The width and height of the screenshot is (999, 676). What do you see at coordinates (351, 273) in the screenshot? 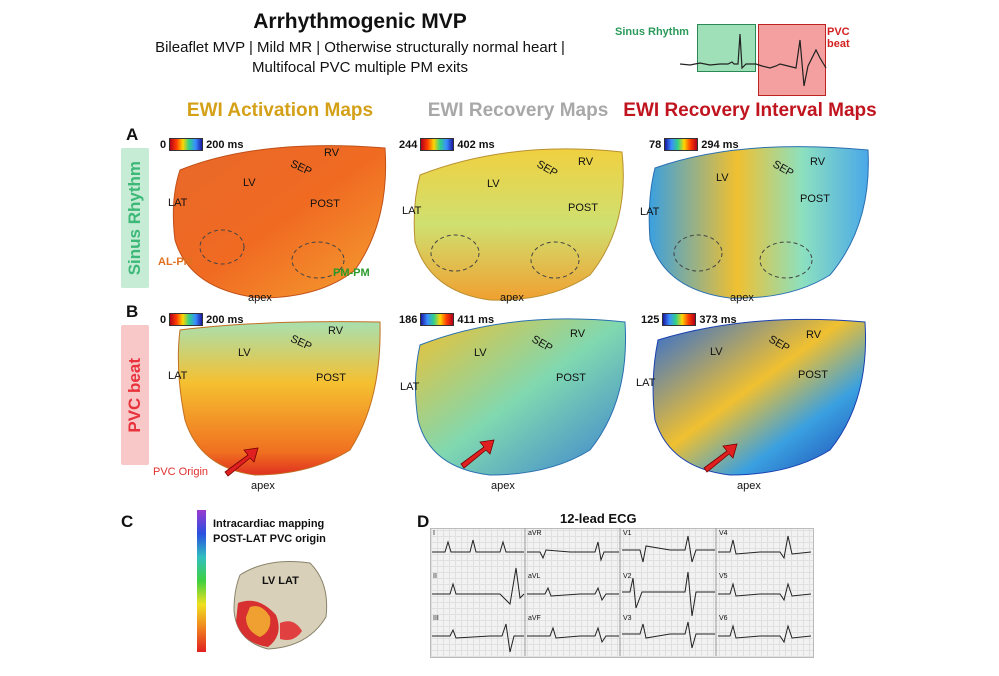
I see `label-pm-pm: PM-PM` at bounding box center [351, 273].